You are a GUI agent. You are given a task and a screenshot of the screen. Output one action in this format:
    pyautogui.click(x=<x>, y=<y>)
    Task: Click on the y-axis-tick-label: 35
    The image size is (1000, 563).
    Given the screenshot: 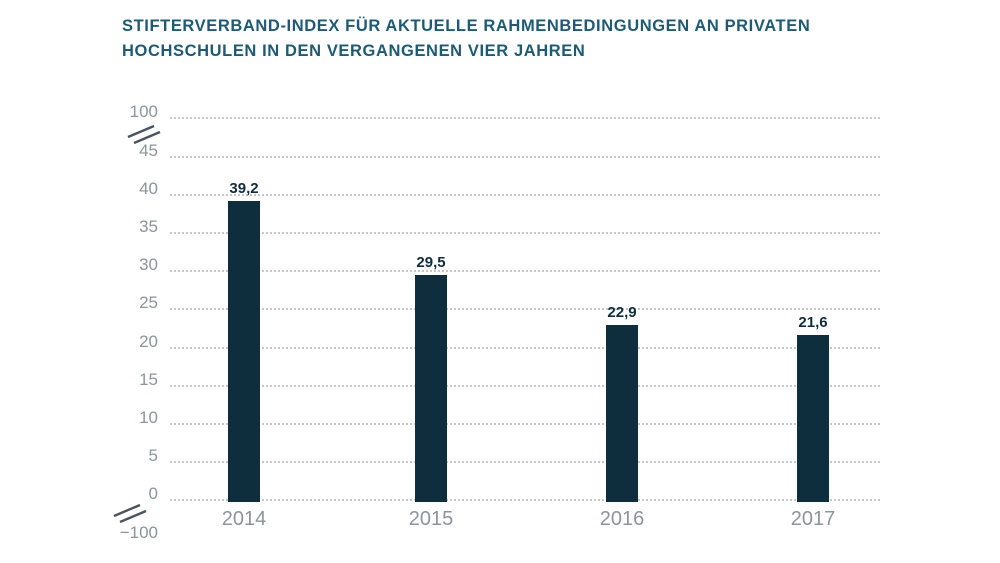 What is the action you would take?
    pyautogui.click(x=148, y=227)
    